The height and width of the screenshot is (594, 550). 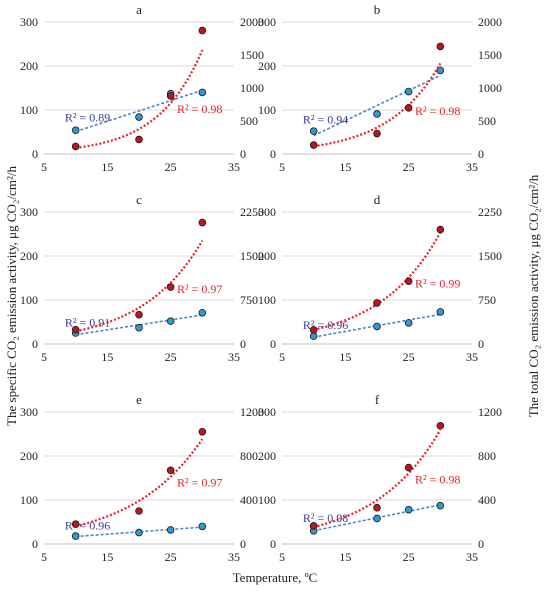 What do you see at coordinates (87, 117) in the screenshot?
I see `r2-label-specific: R² = 0.89` at bounding box center [87, 117].